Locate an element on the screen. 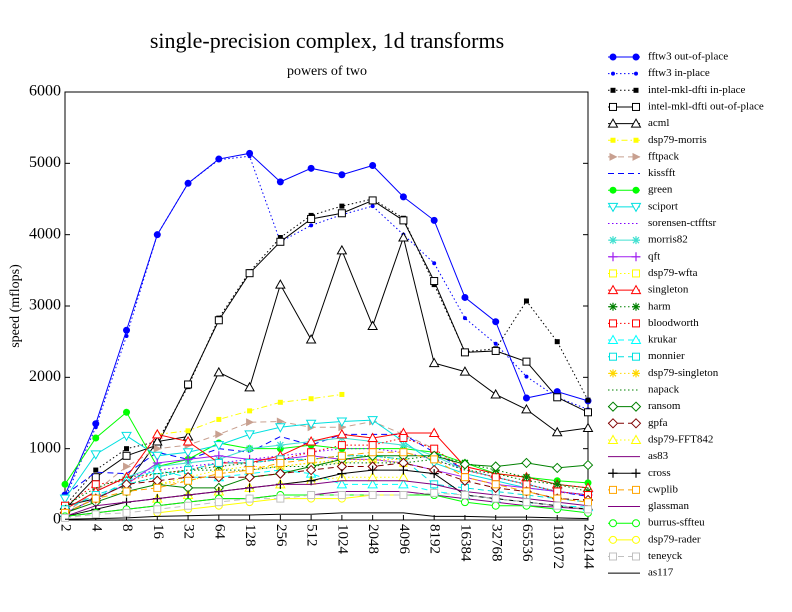 The height and width of the screenshot is (612, 792). x-tick-label: 1024 is located at coordinates (342, 539).